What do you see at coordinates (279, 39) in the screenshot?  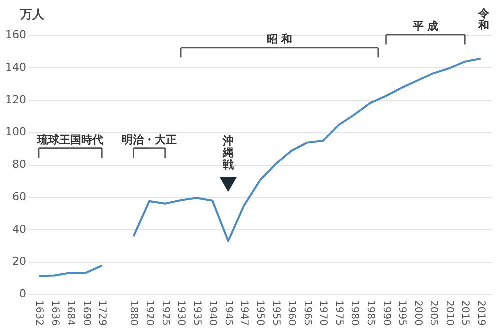 I see `annotation: 昭 和` at bounding box center [279, 39].